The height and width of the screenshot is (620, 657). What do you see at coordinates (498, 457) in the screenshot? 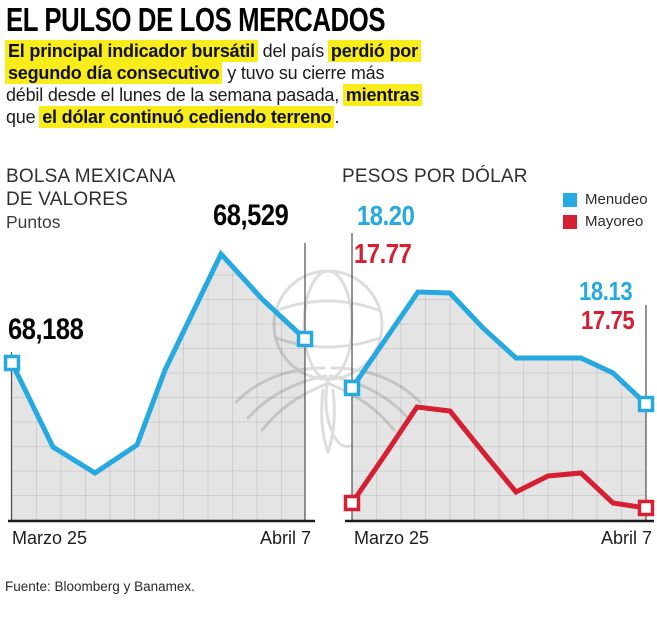
I see `mayoreo-line` at bounding box center [498, 457].